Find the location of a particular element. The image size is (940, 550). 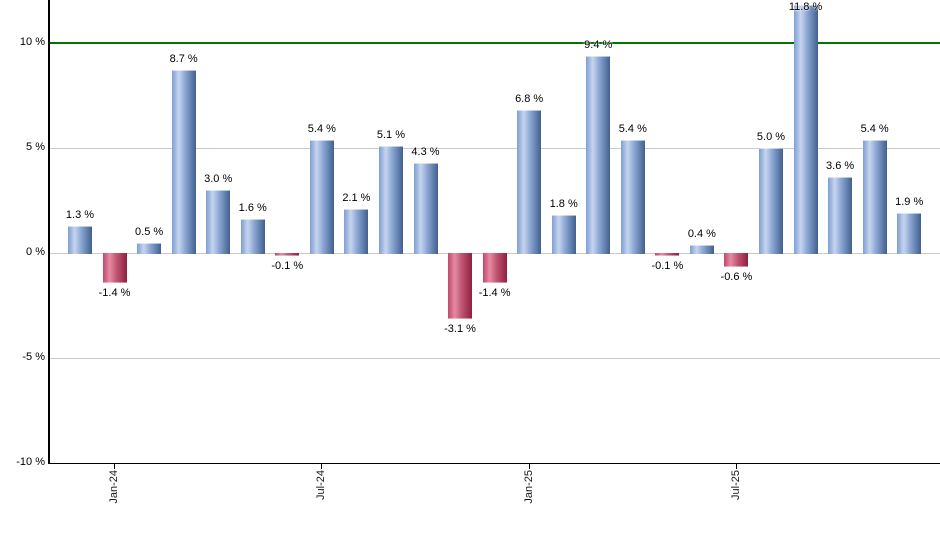

bar-value-label-12: -1.4 % is located at coordinates (494, 293).